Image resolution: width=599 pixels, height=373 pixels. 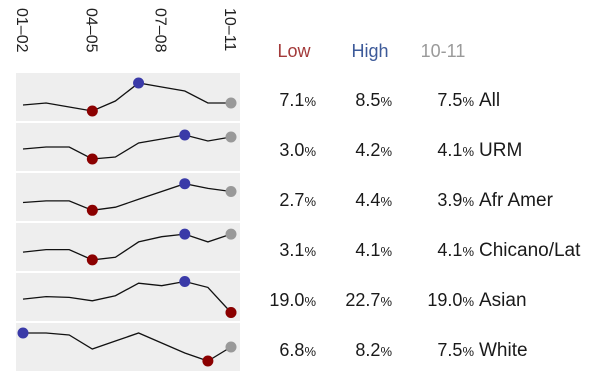 I want to click on low-value: 3.1%, so click(x=297, y=250).